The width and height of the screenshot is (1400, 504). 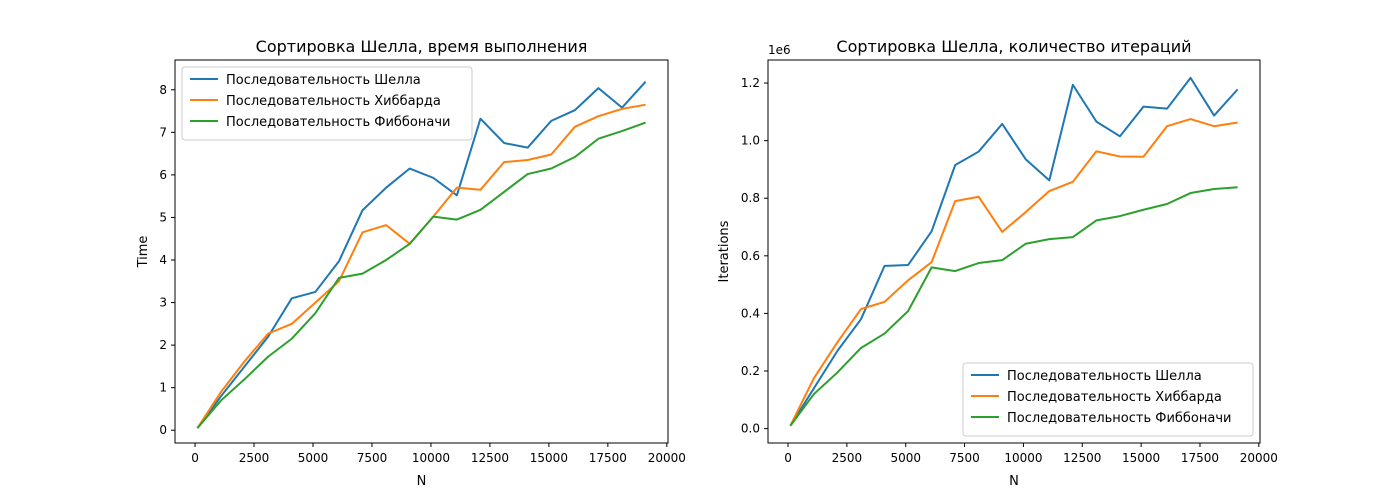 What do you see at coordinates (750, 313) in the screenshot?
I see `y-tick-label: 0.4` at bounding box center [750, 313].